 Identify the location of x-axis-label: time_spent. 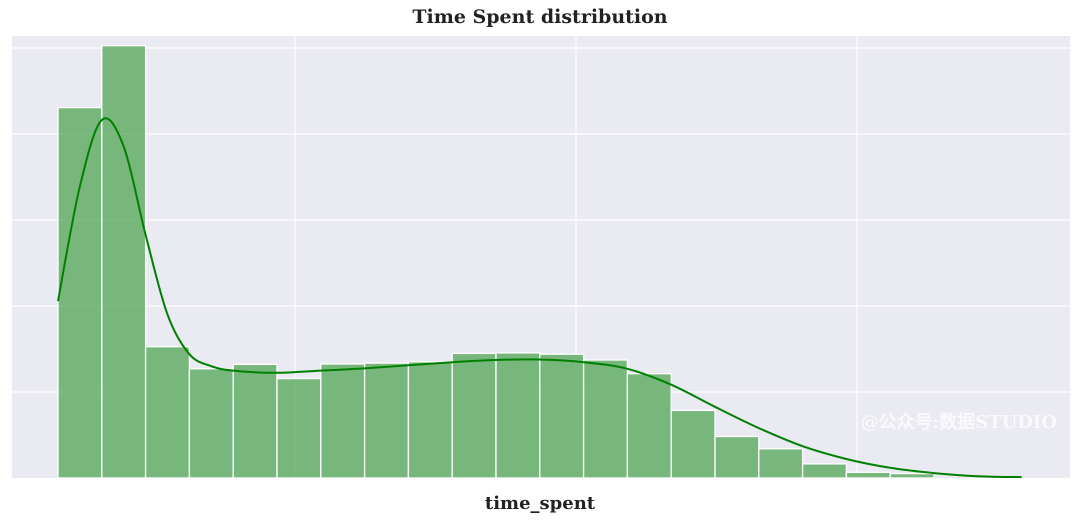
(540, 503).